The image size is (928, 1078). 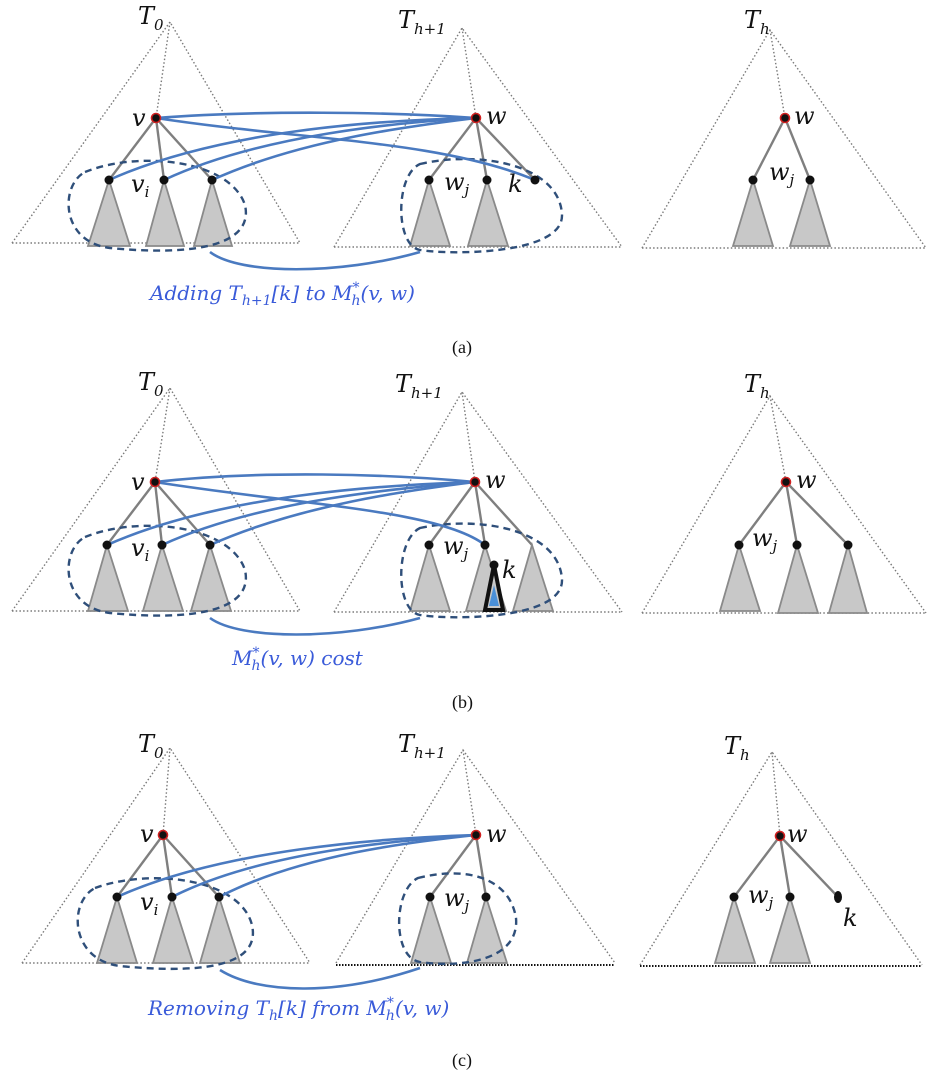 What do you see at coordinates (422, 746) in the screenshot?
I see `tree-label-th1: Th+1` at bounding box center [422, 746].